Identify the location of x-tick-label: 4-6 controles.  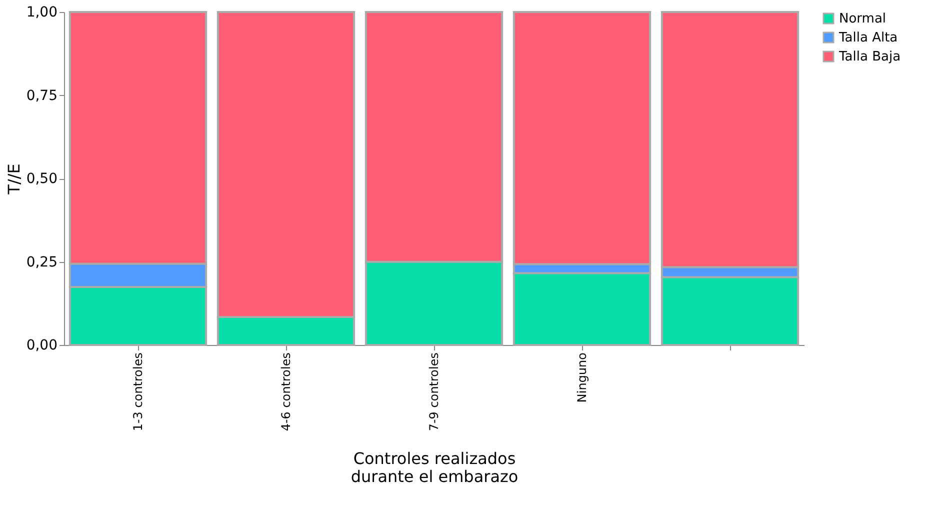
(286, 392).